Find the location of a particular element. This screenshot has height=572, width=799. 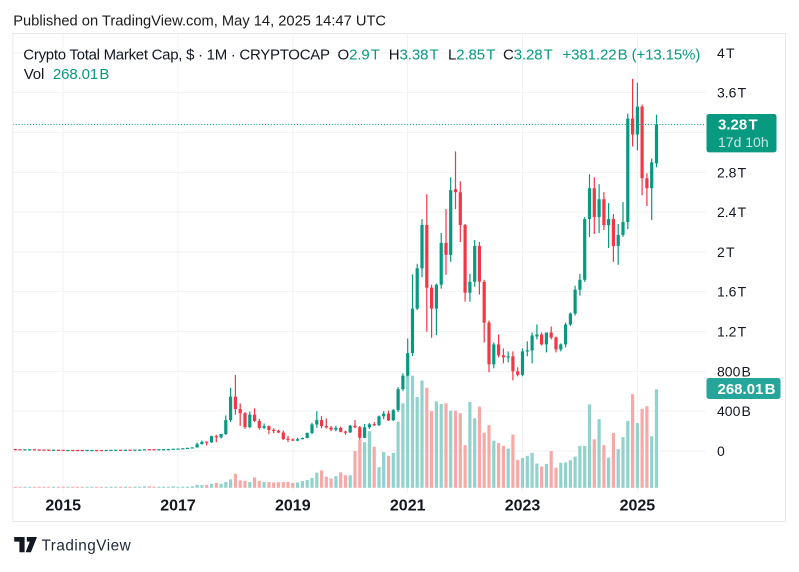

svg-text: 4 T is located at coordinates (726, 53).